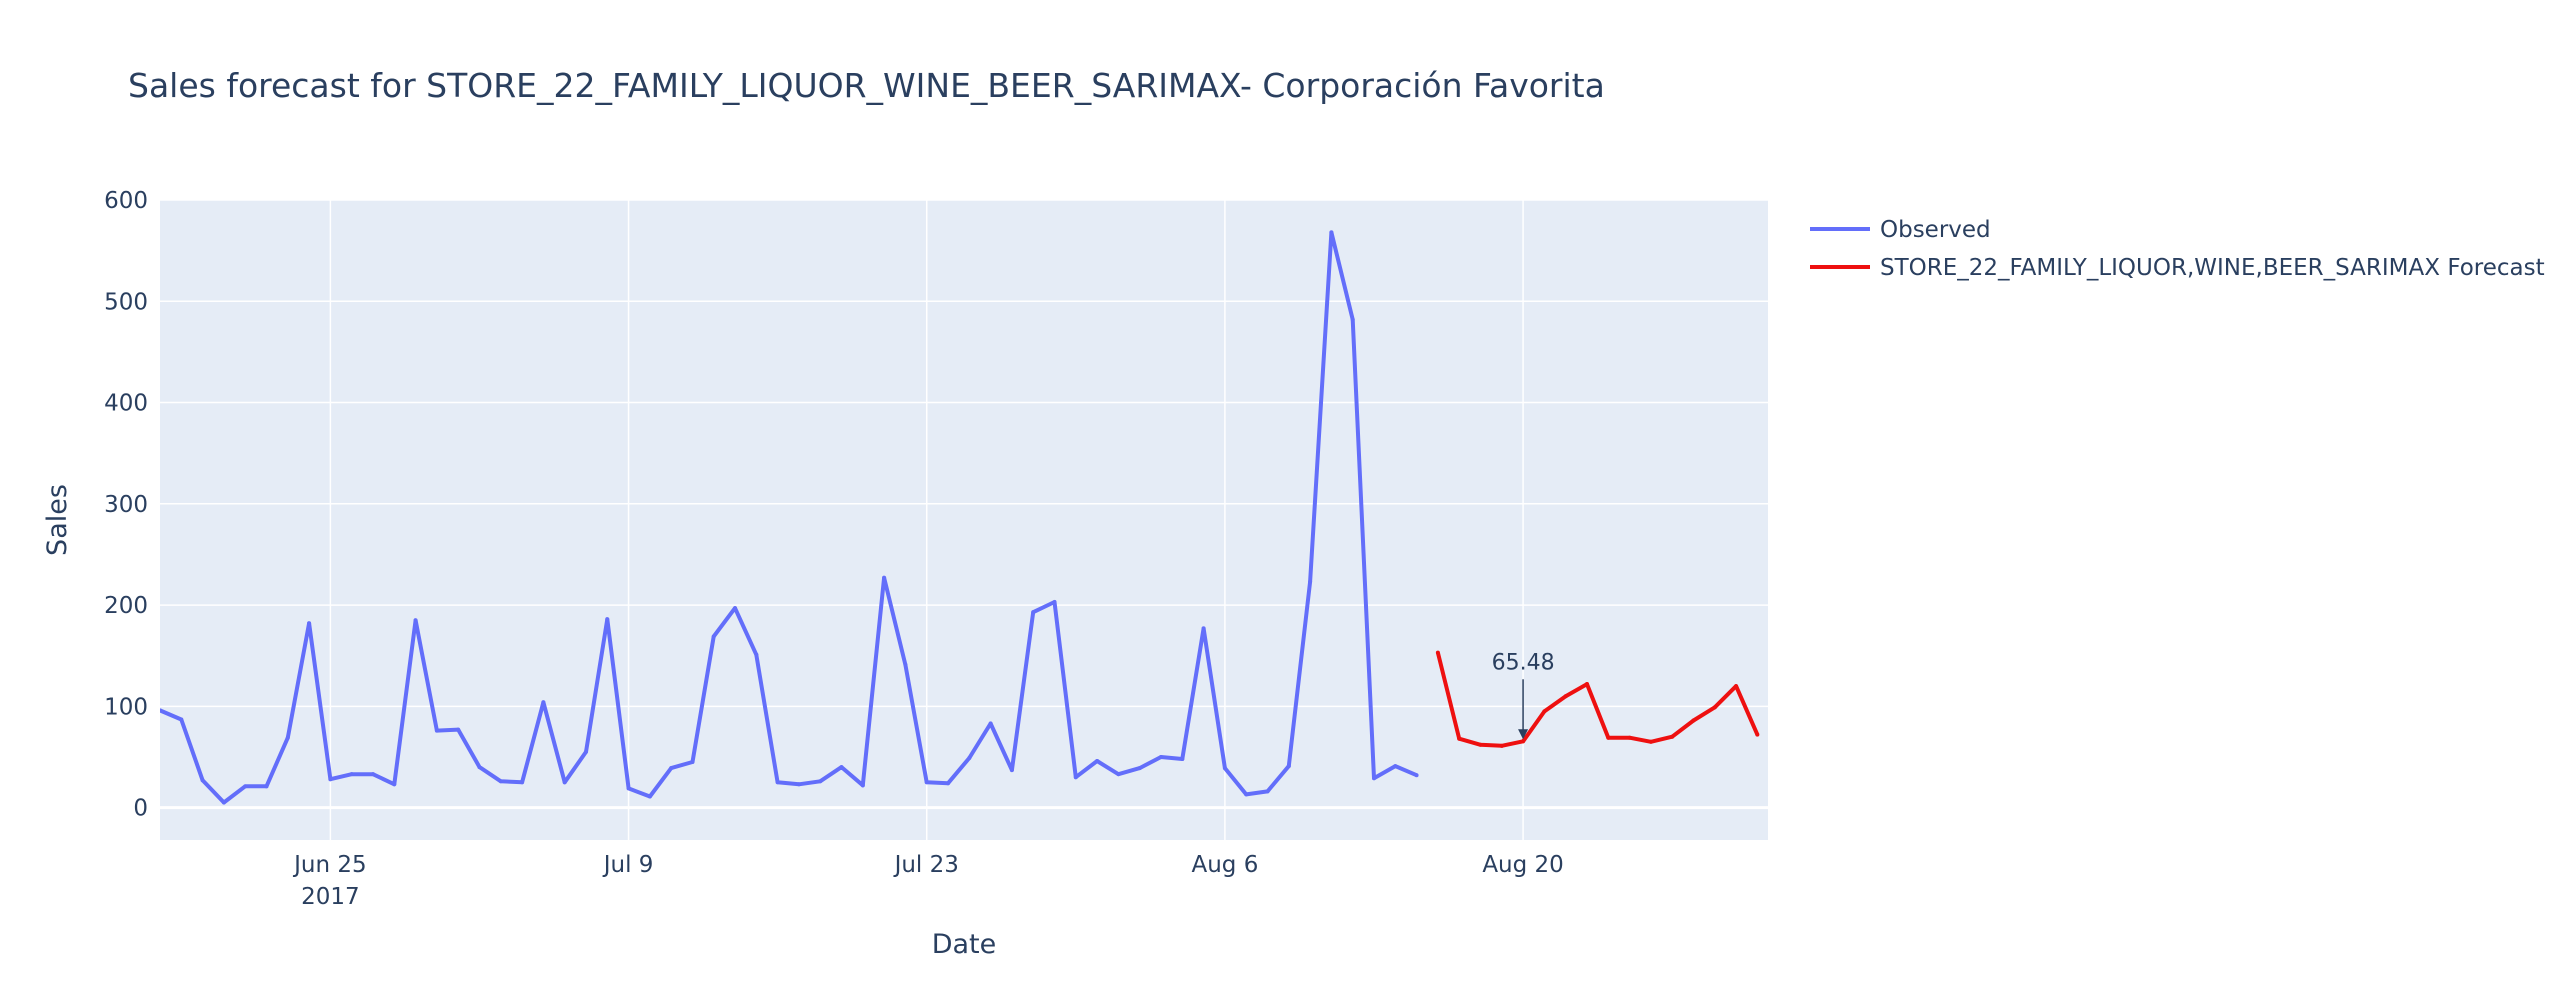 The width and height of the screenshot is (2560, 1000). Describe the element at coordinates (1935, 230) in the screenshot. I see `legend-label: Observed` at that location.